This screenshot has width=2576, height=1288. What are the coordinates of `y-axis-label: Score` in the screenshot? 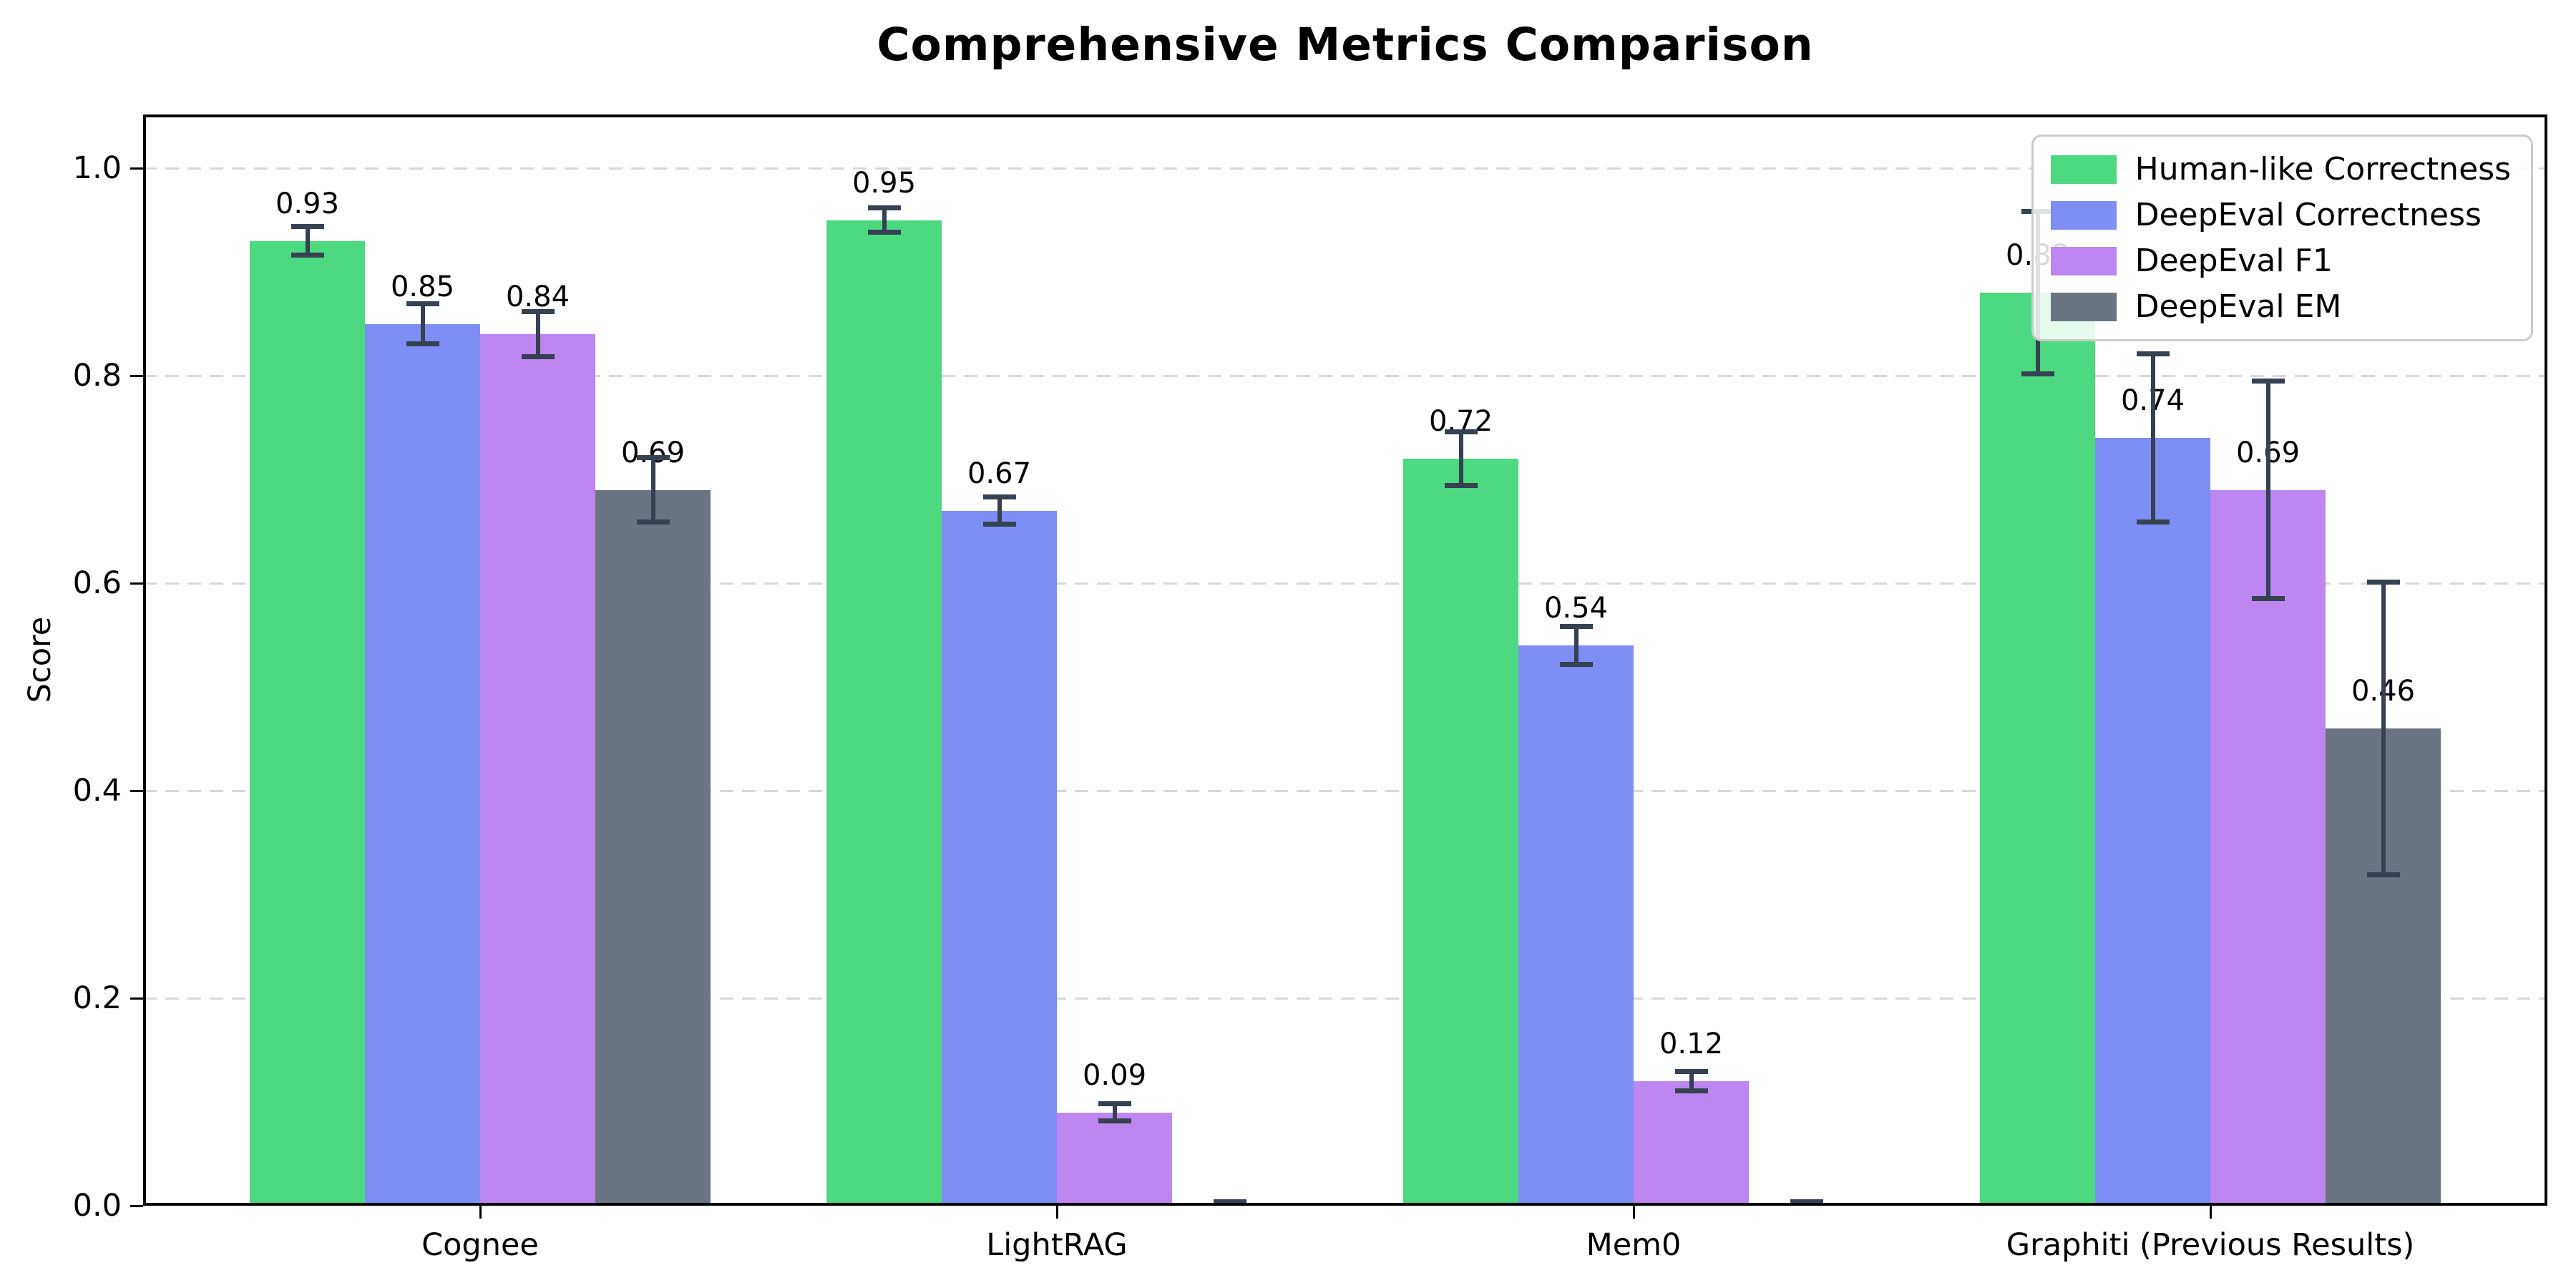 It's located at (40, 659).